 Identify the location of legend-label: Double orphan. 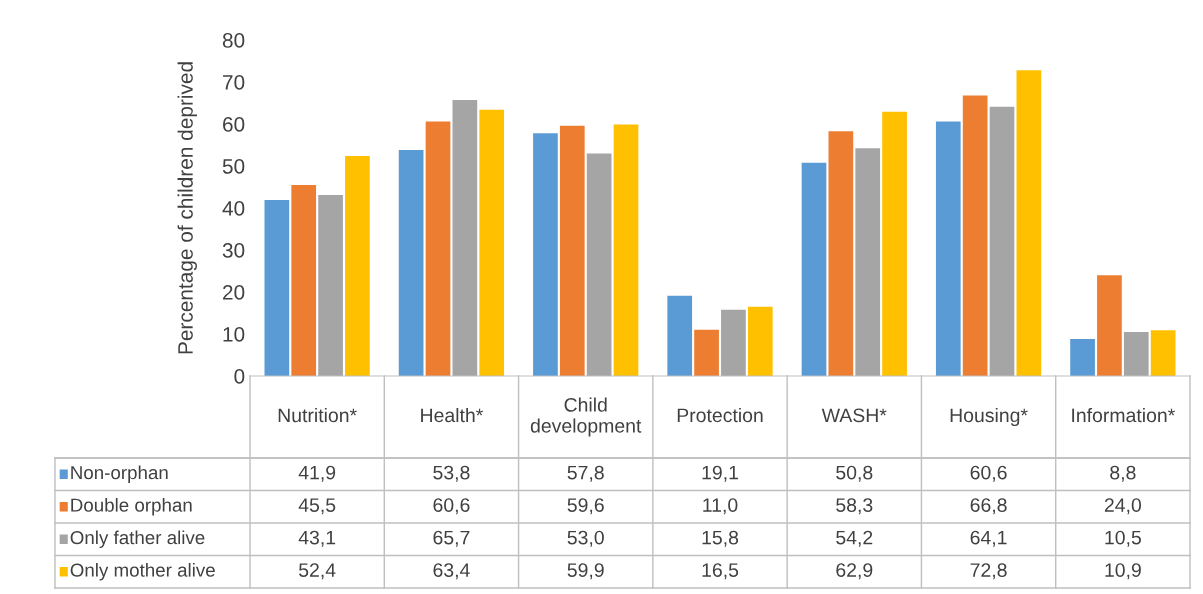
(131, 507).